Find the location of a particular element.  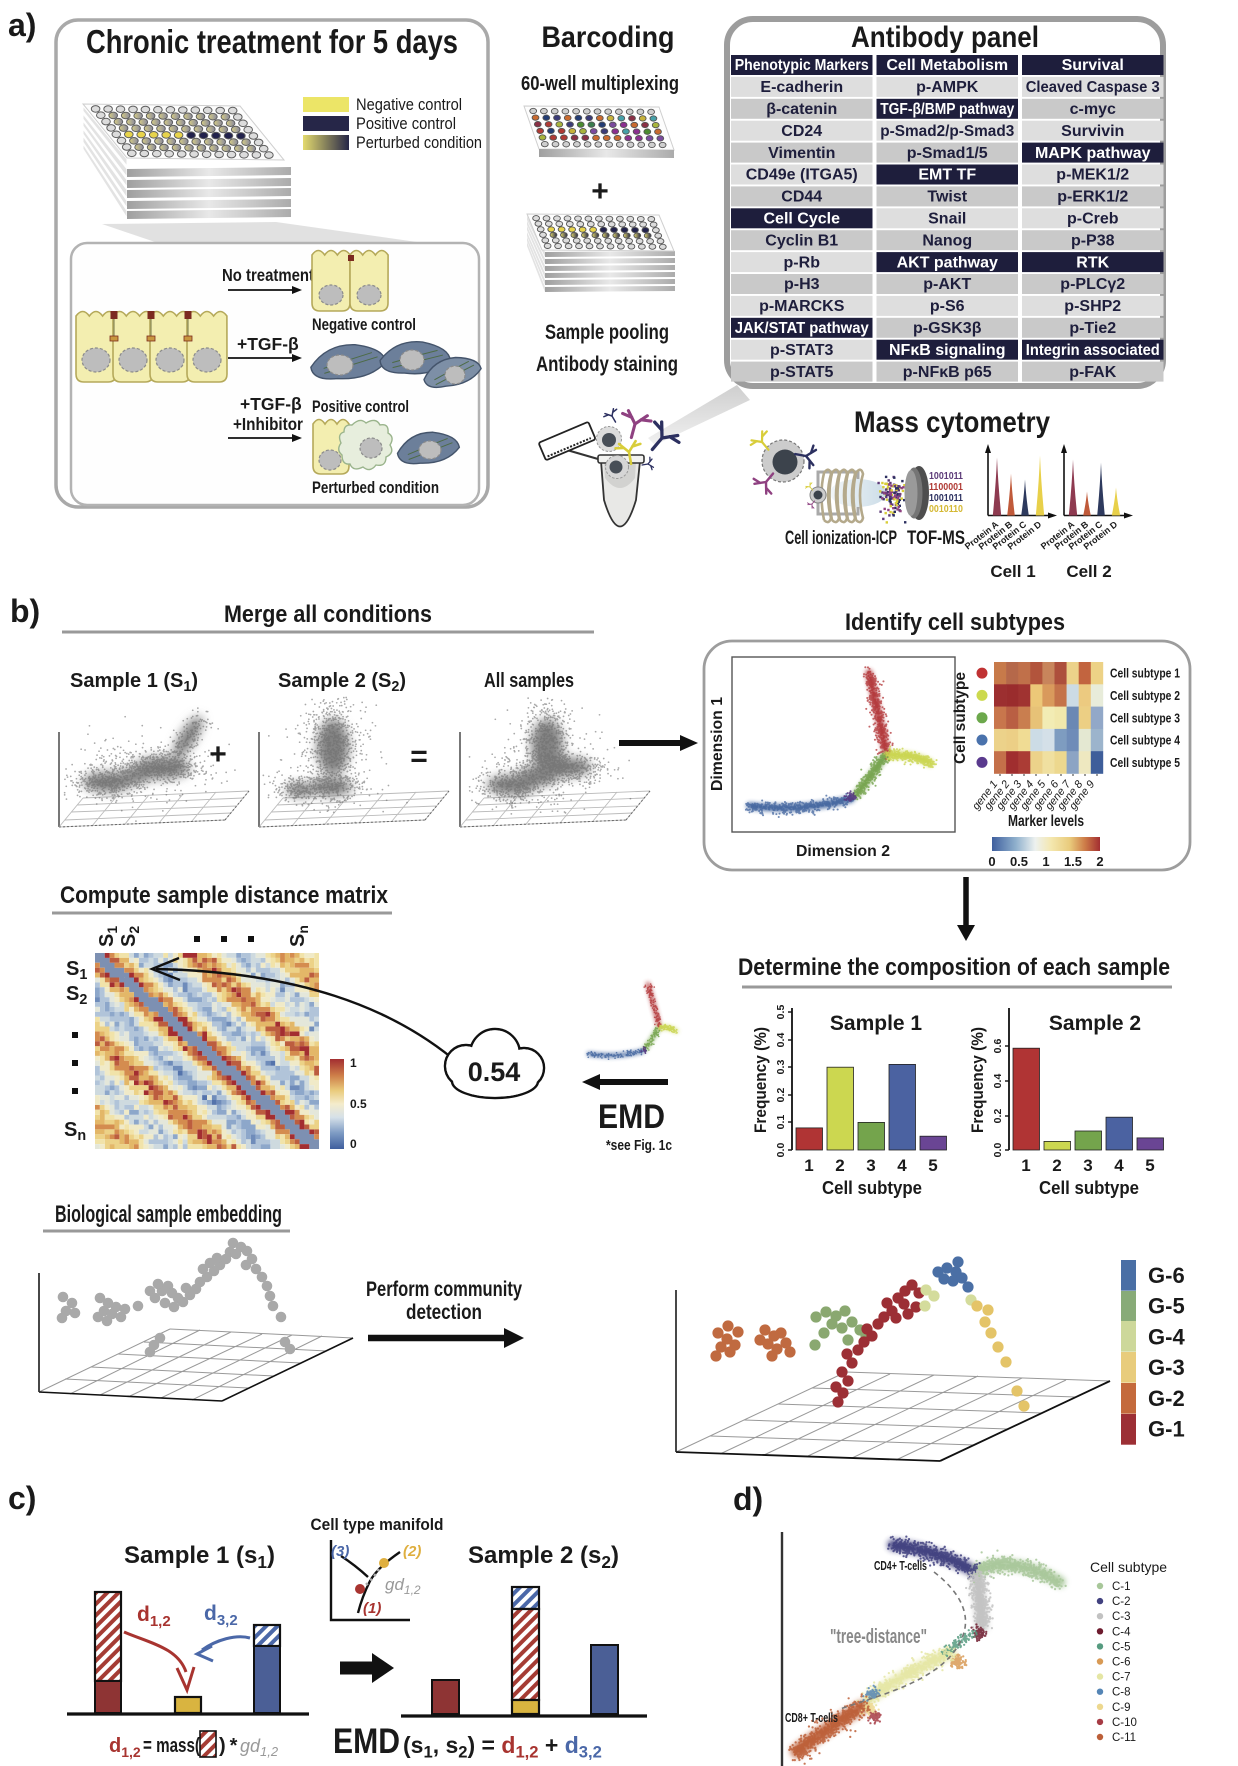

svg-text: Survival is located at coordinates (1093, 65).